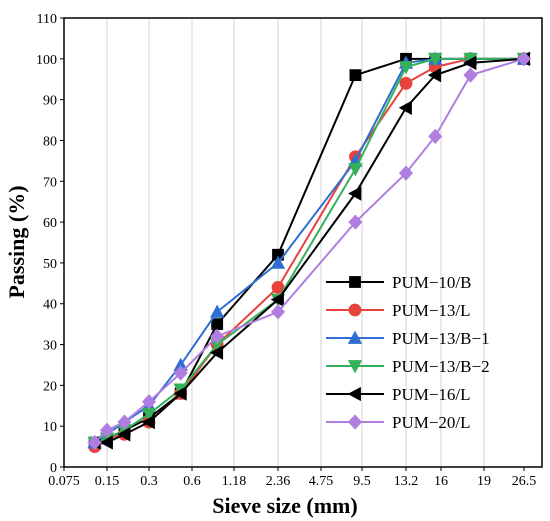 The image size is (550, 521). I want to click on legend-item: PUM−13/B−2, so click(408, 366).